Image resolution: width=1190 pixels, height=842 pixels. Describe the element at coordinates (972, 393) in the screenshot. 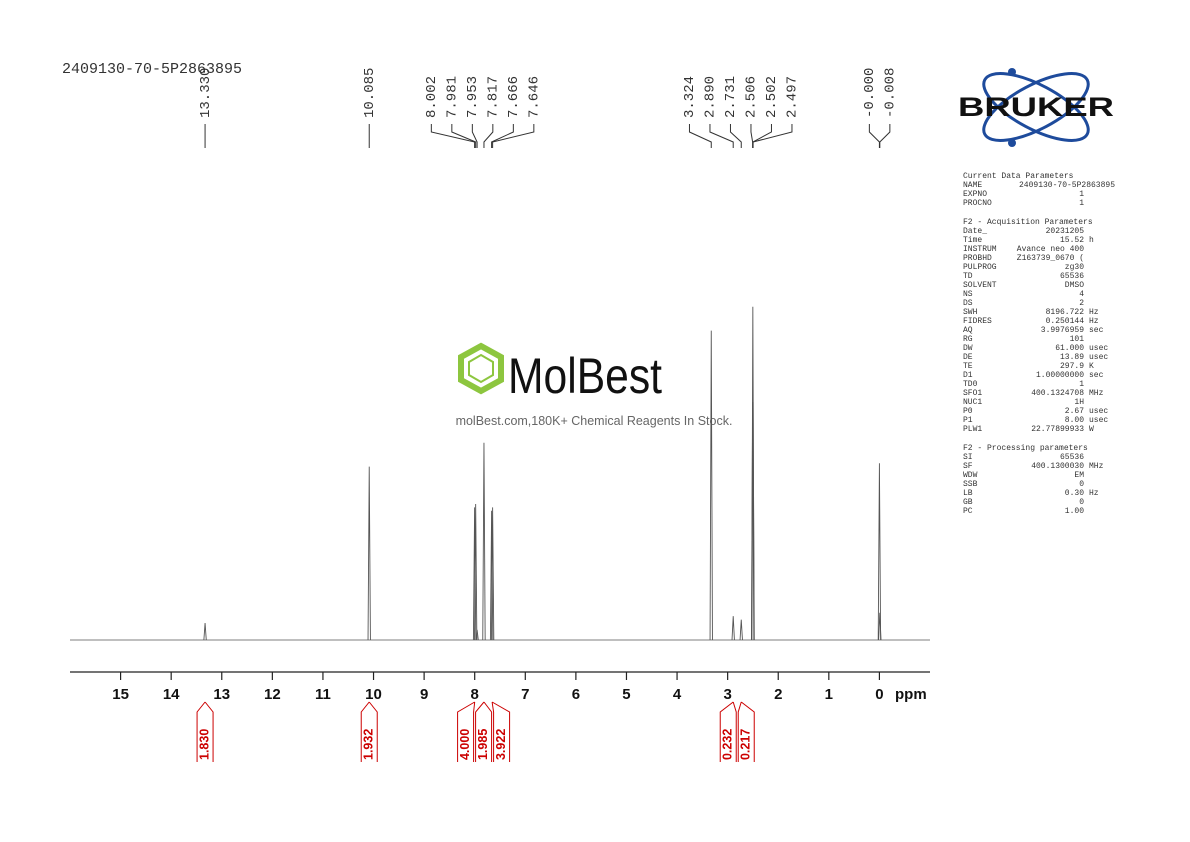

I see `parameter-key: SFO1` at that location.